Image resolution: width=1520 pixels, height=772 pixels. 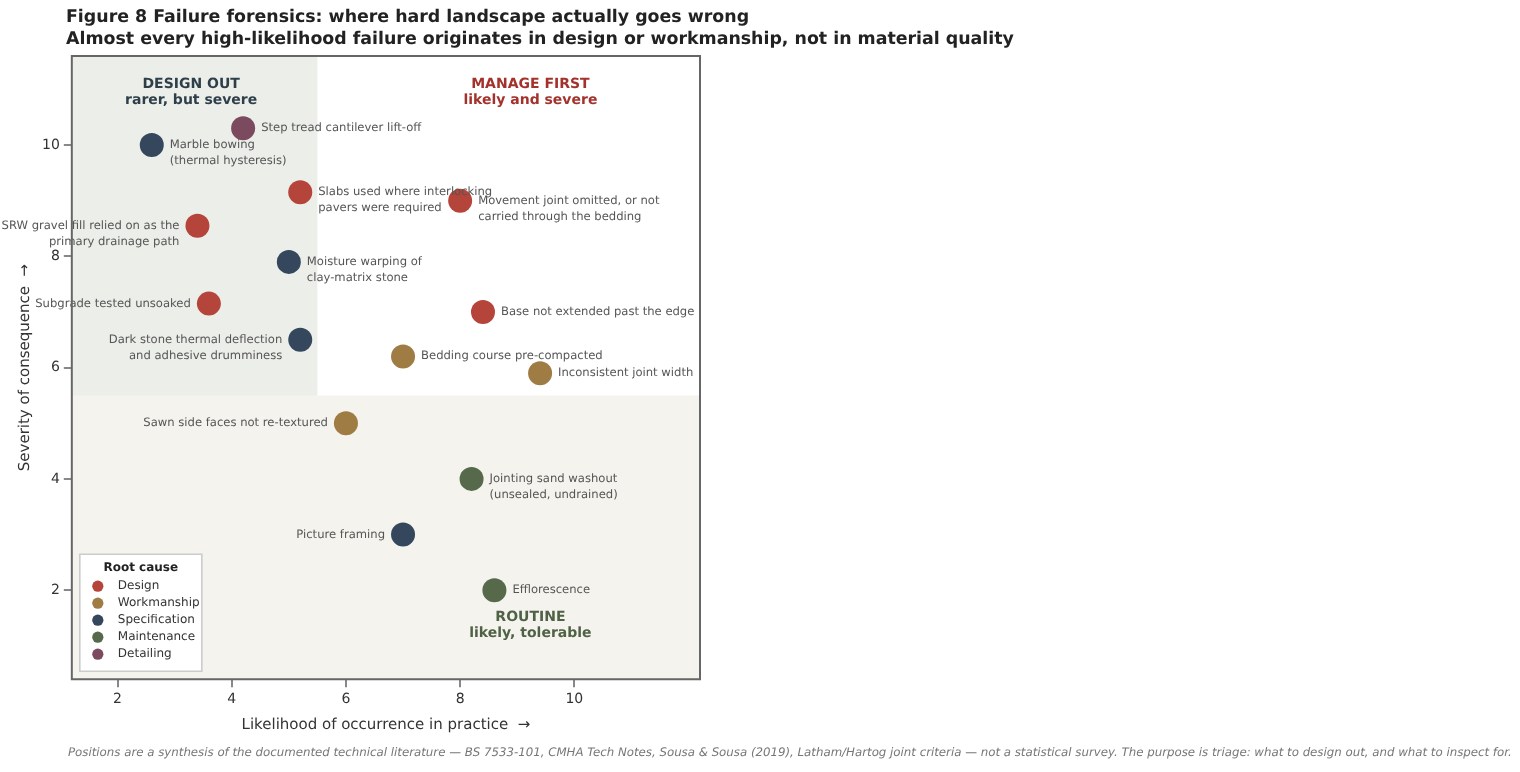 I want to click on chart-title: Figure 8 Failure forensics: where hard landscape actually goes wrong, so click(x=409, y=19).